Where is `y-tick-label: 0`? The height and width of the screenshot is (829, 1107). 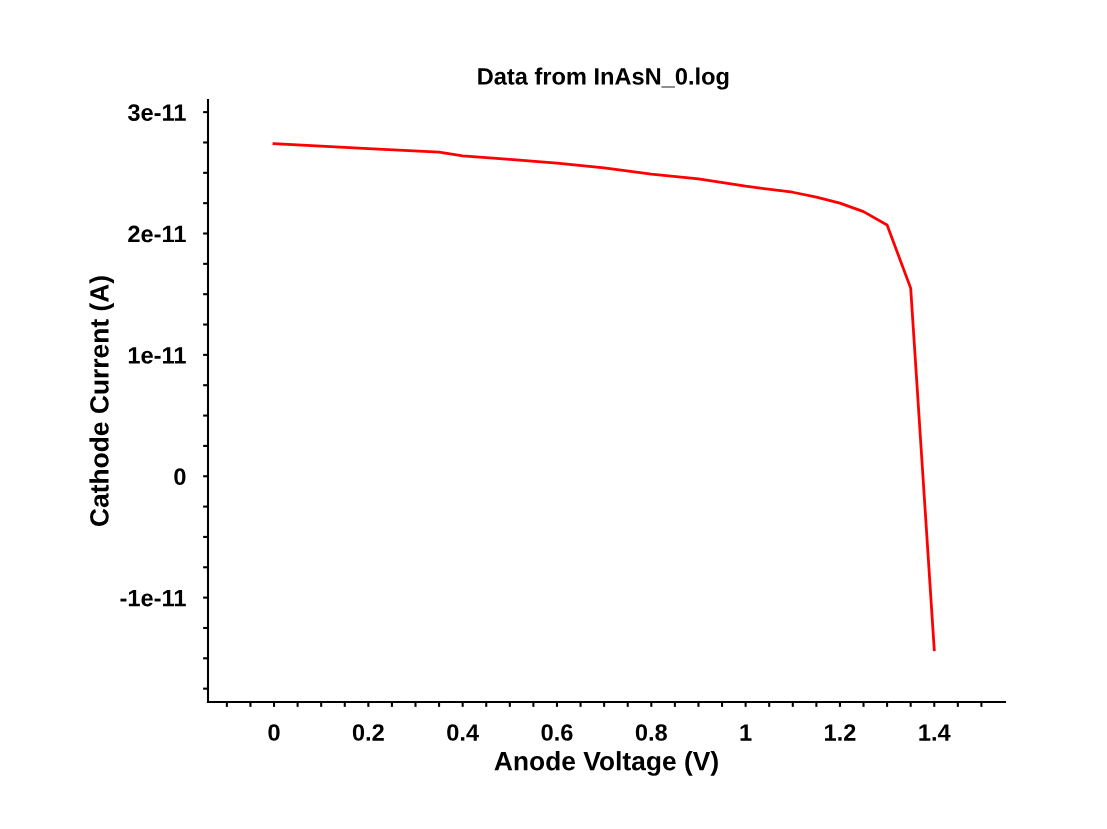
y-tick-label: 0 is located at coordinates (180, 477).